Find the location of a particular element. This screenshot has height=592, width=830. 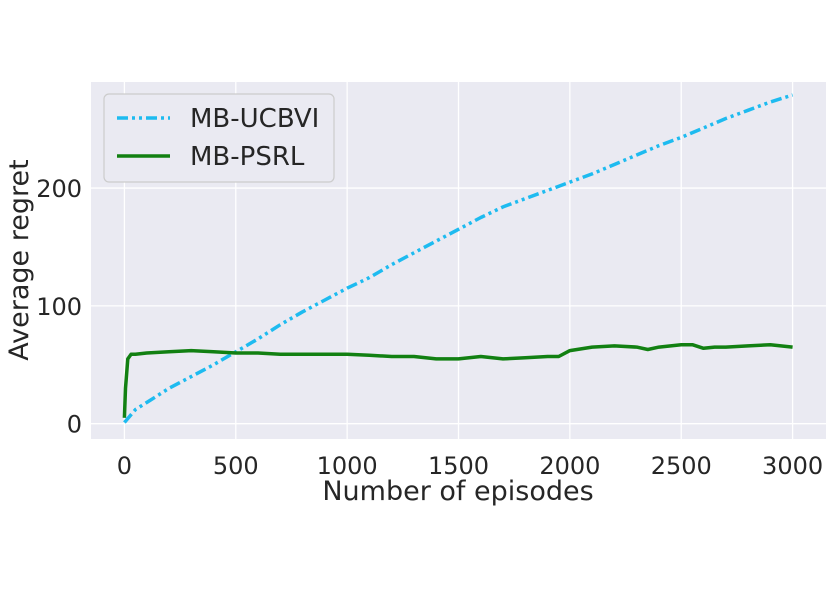

x-tick-label: 3000 is located at coordinates (792, 466).